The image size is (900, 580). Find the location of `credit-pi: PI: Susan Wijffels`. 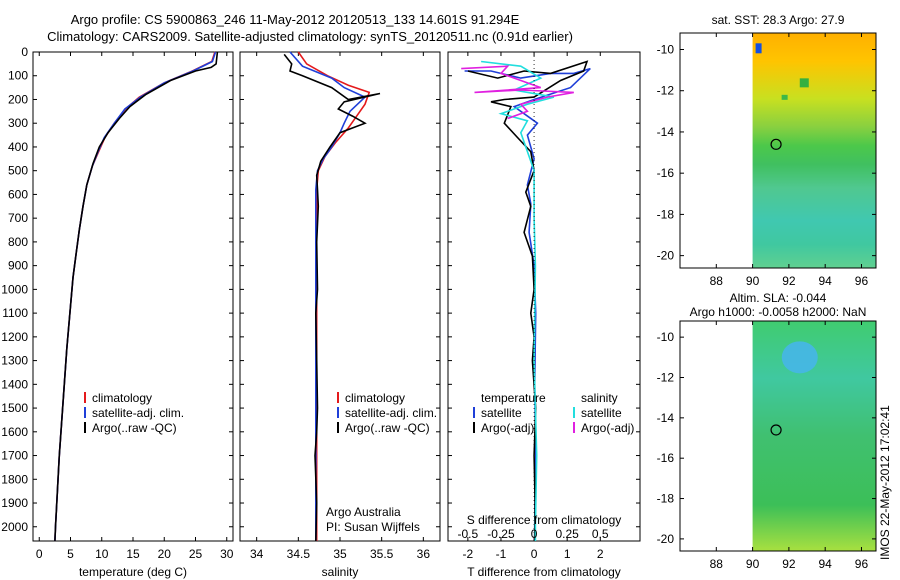

credit-pi: PI: Susan Wijffels is located at coordinates (373, 527).